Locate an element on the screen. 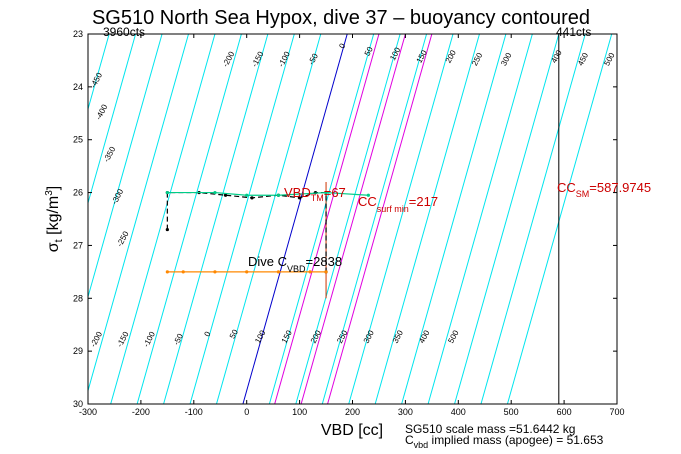 The width and height of the screenshot is (681, 454). counts-left-label: 3960cts is located at coordinates (124, 32).